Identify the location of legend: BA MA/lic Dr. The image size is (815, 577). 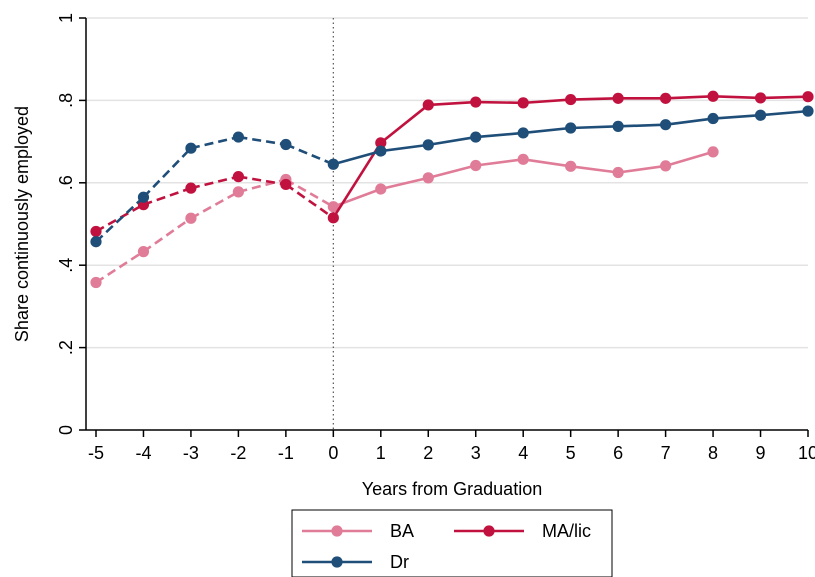
(452, 543).